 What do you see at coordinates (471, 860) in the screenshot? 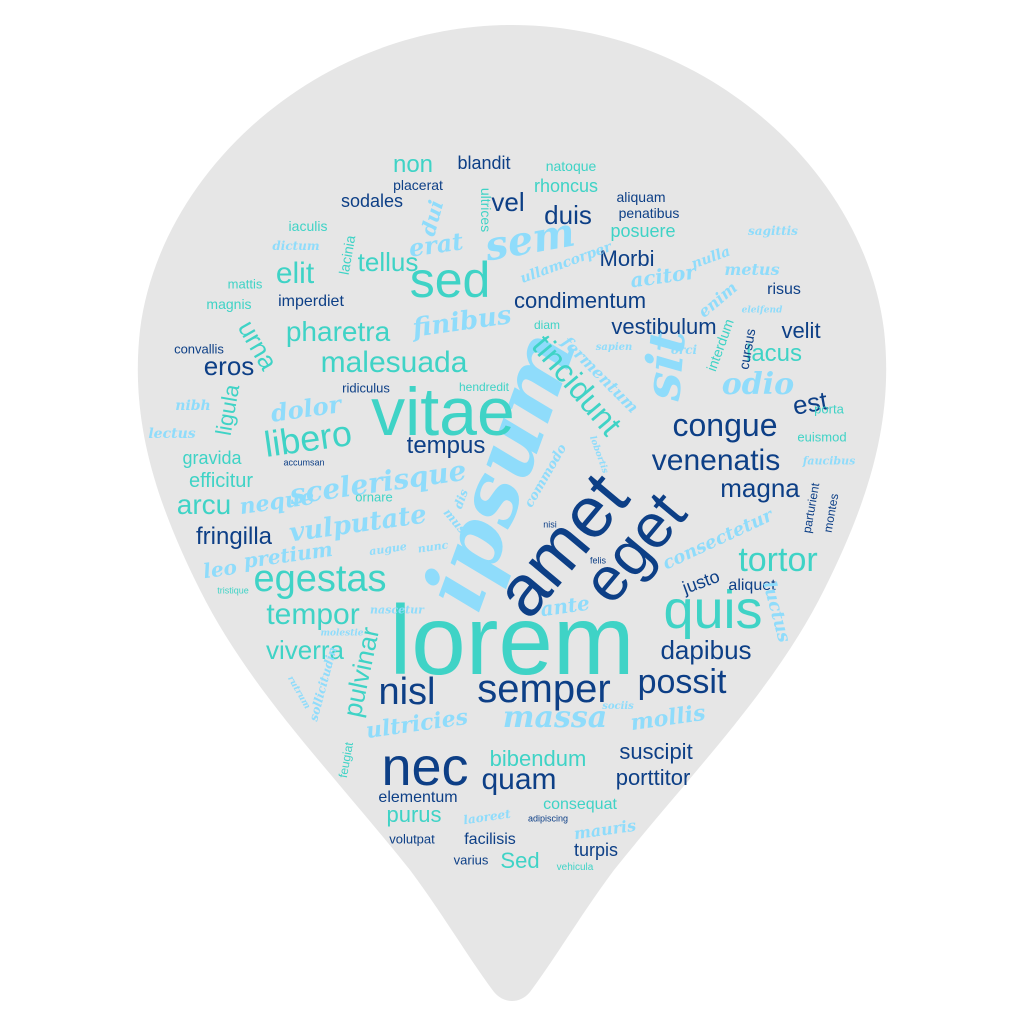
I see `word-varius: varius` at bounding box center [471, 860].